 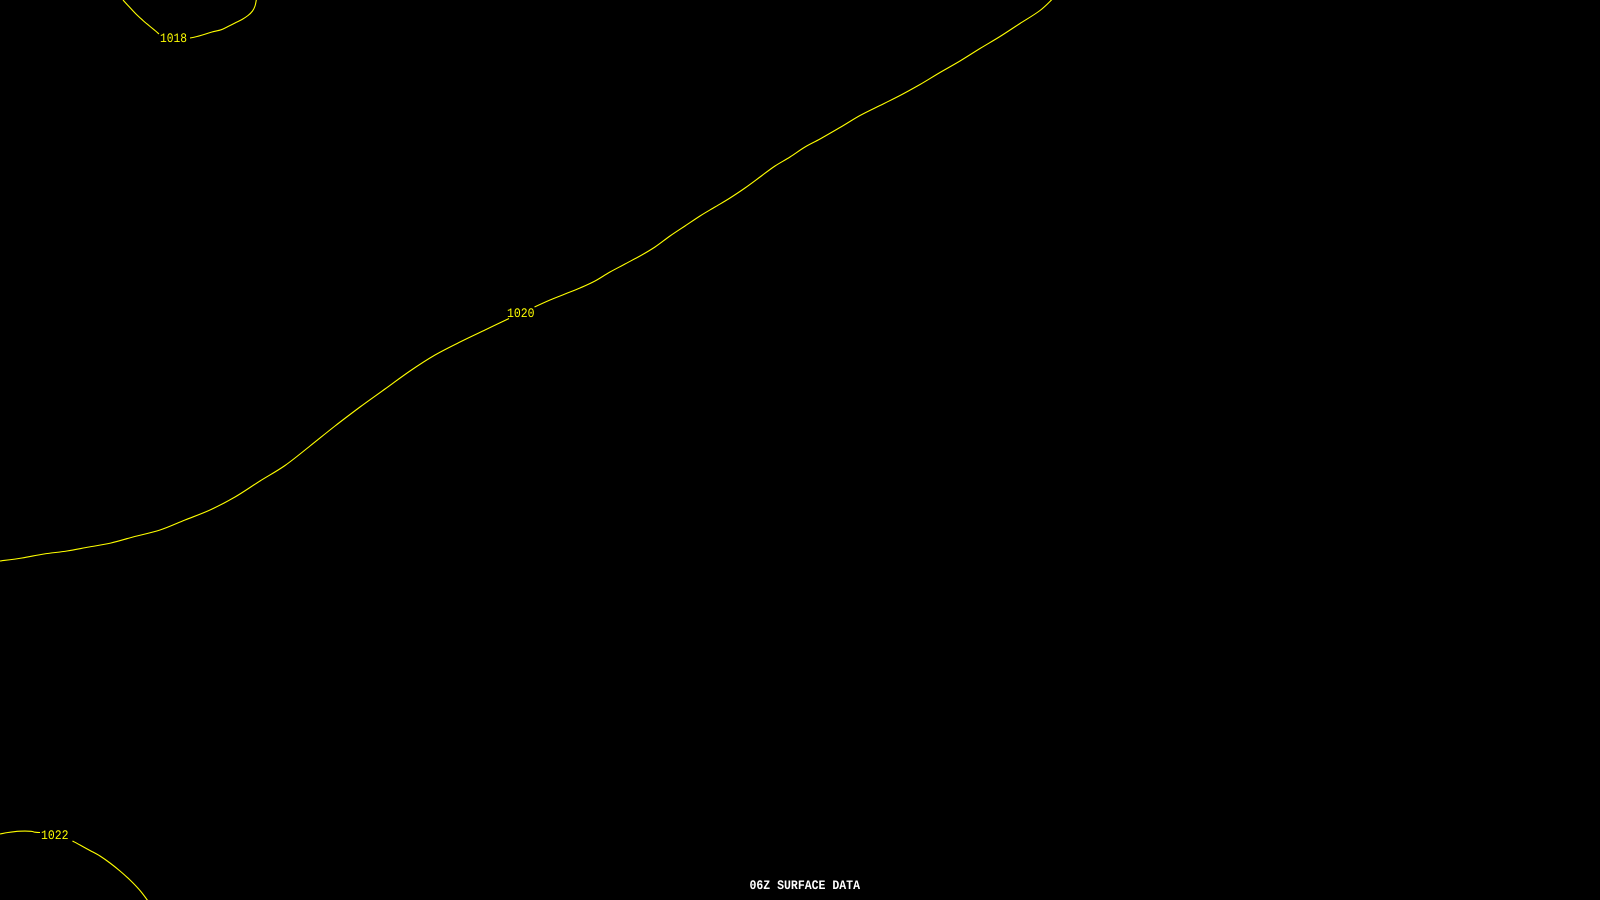 I want to click on svg-text: 06Z SURFACE DATA, so click(x=805, y=885).